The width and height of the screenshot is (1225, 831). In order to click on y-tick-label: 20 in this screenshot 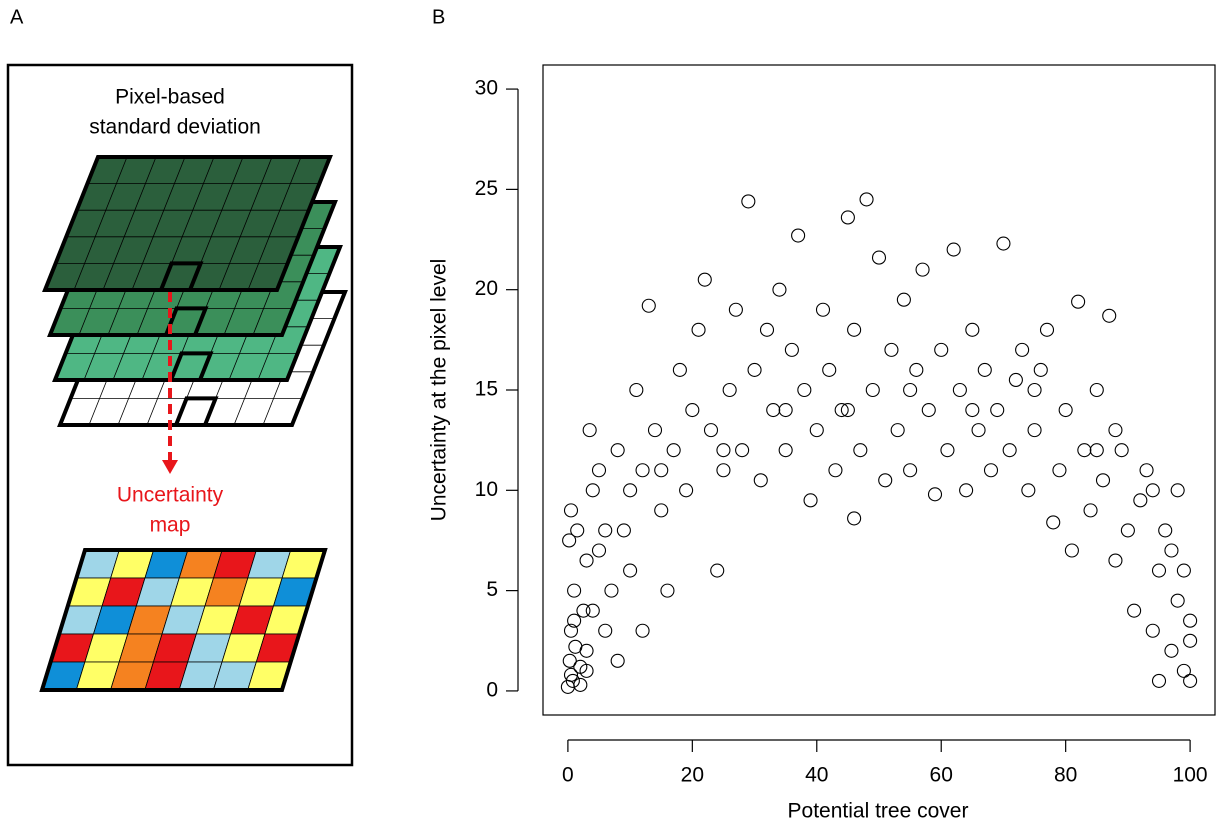, I will do `click(486, 288)`.